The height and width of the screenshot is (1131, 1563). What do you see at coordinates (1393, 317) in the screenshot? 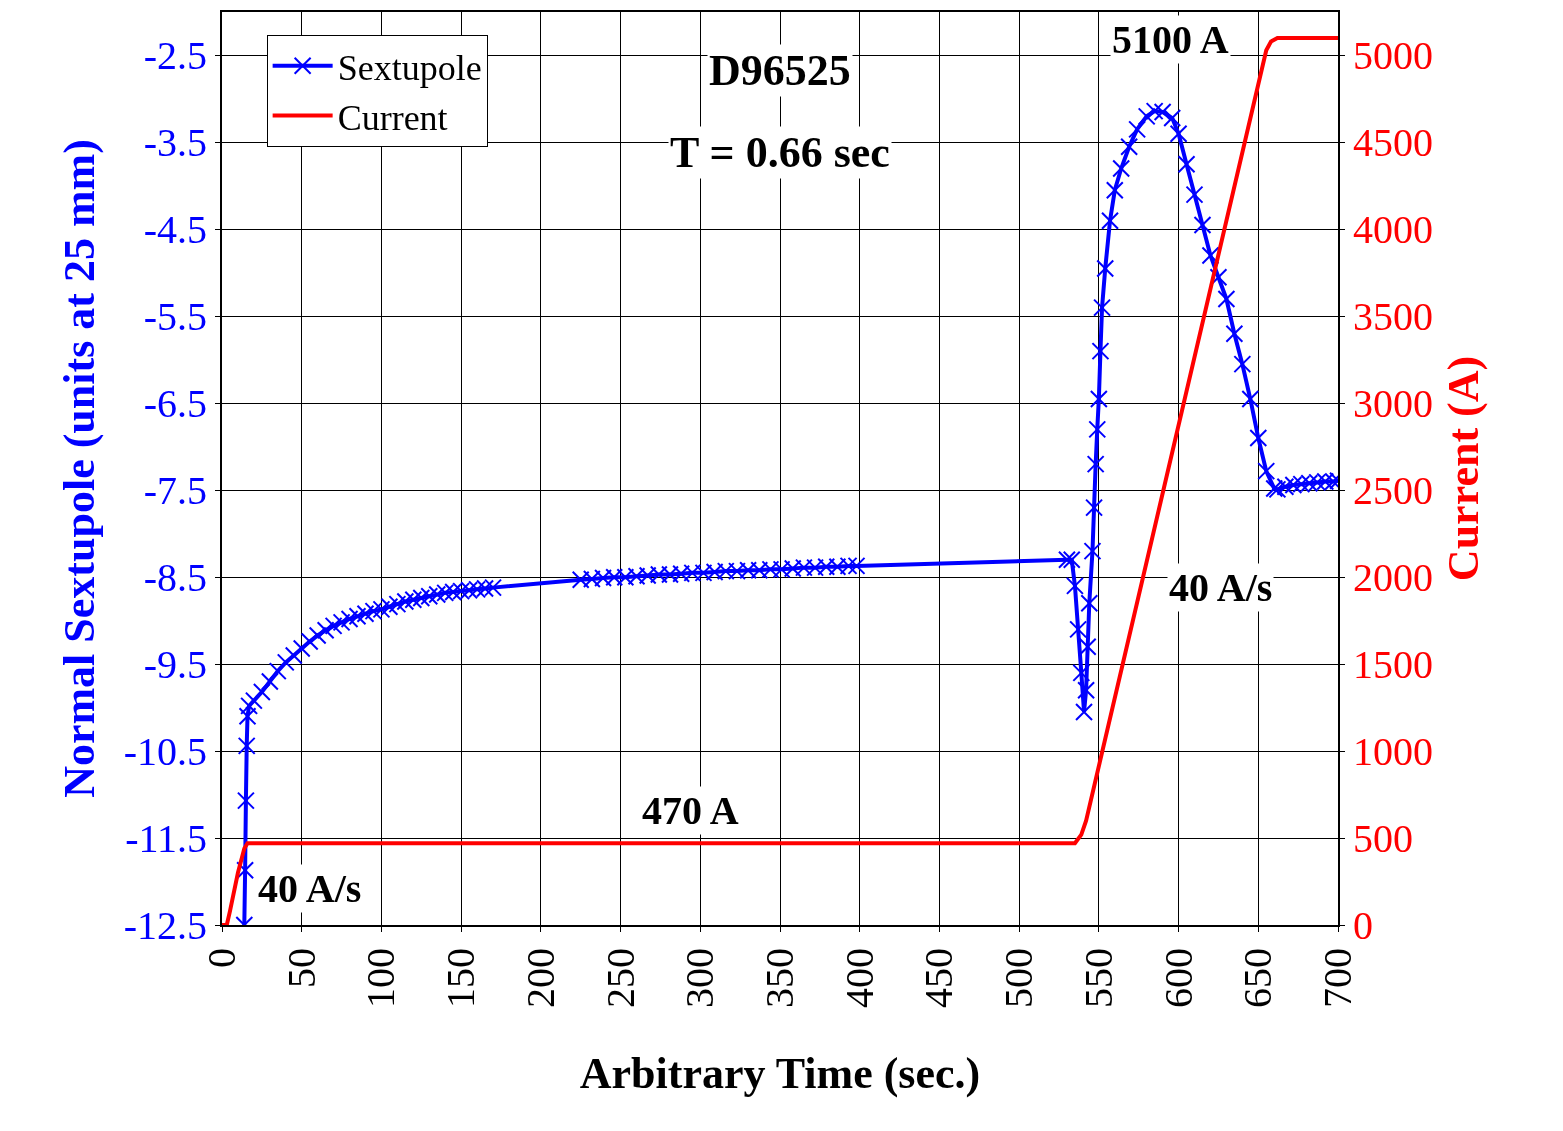
I see `y2-tick-label: 3500` at bounding box center [1393, 317].